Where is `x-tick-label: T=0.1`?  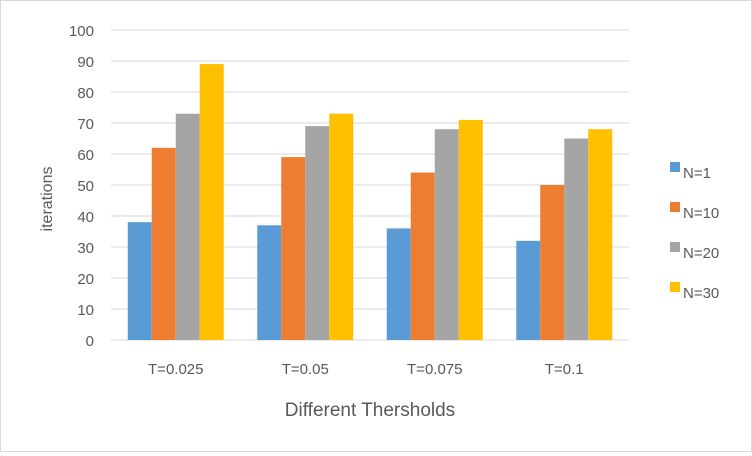 x-tick-label: T=0.1 is located at coordinates (564, 369).